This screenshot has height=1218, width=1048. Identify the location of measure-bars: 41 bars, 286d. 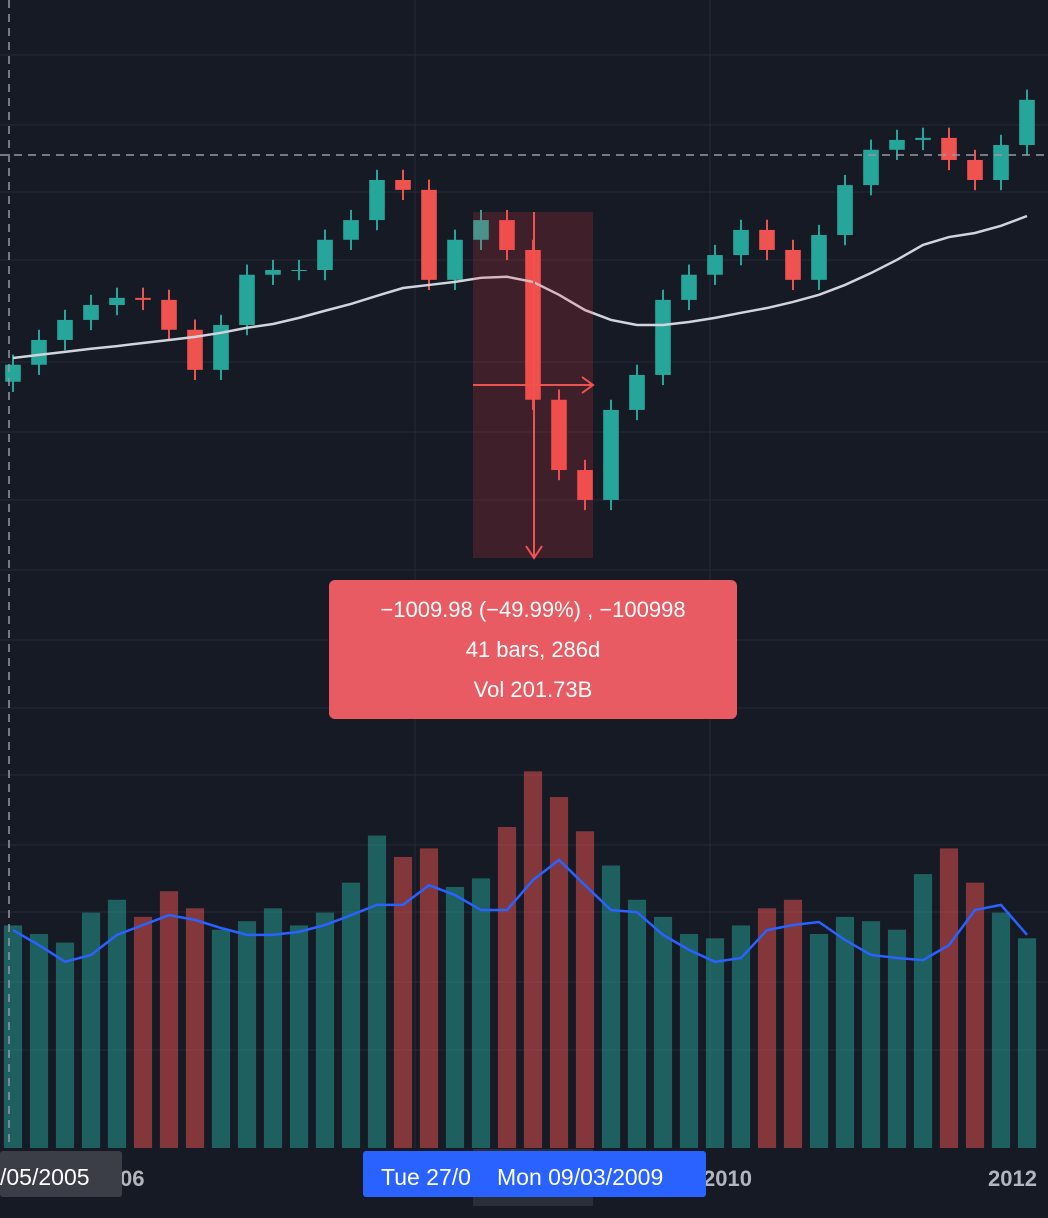
(533, 649).